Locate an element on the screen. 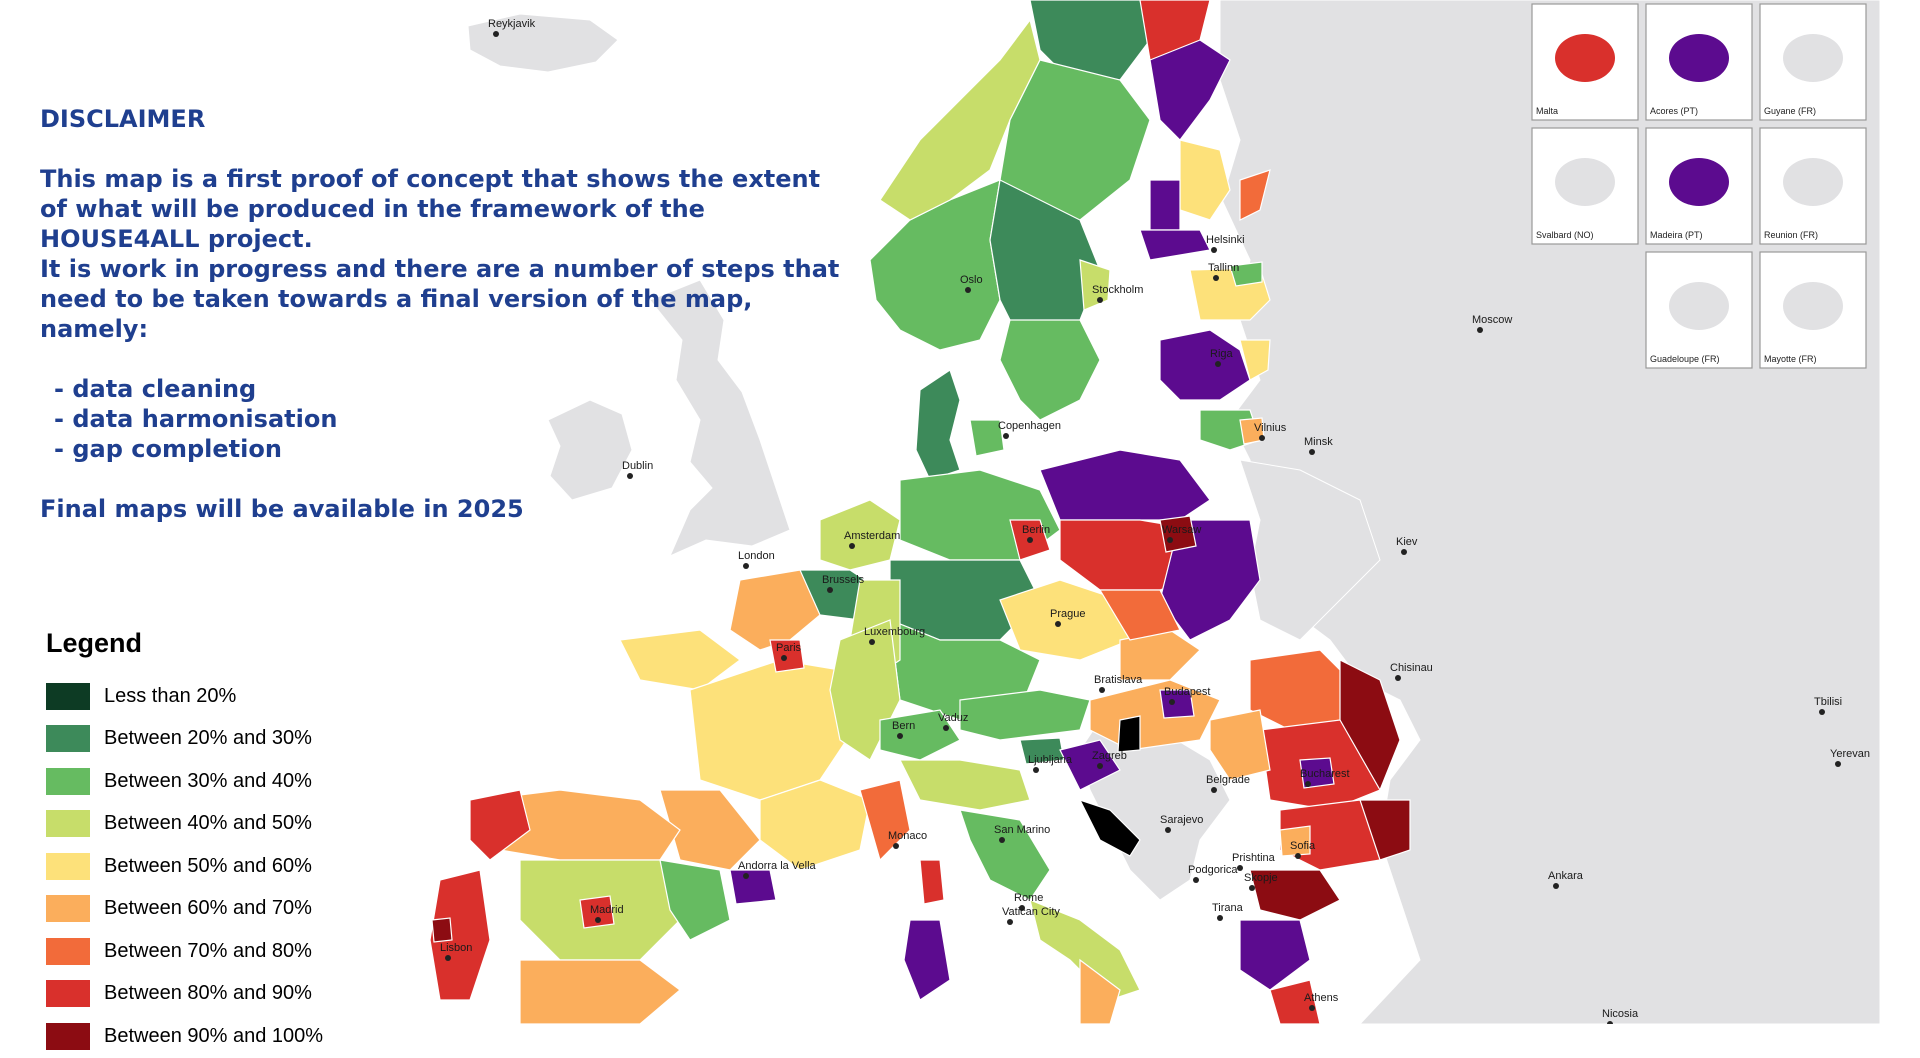 The width and height of the screenshot is (1920, 1058). inset-label: Svalbard (NO) is located at coordinates (1565, 235).